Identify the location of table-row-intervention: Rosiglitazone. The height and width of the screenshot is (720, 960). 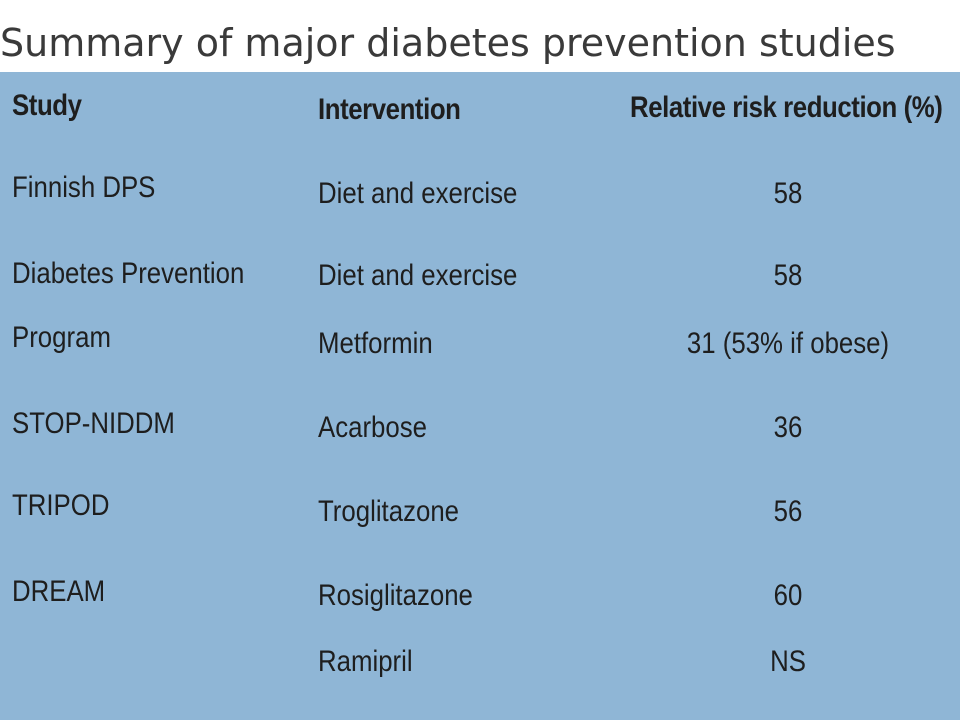
(395, 595).